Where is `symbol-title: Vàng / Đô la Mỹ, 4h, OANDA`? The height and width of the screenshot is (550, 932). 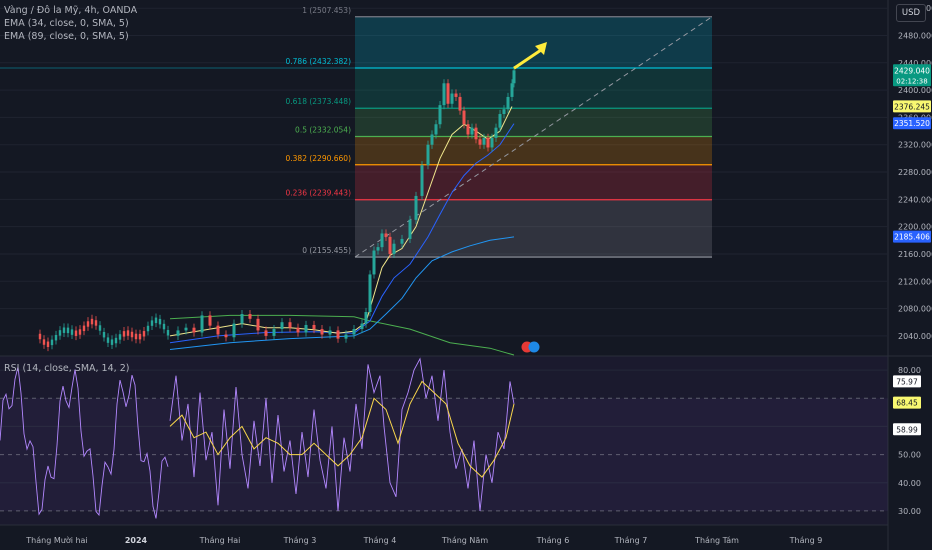 symbol-title: Vàng / Đô la Mỹ, 4h, OANDA is located at coordinates (71, 10).